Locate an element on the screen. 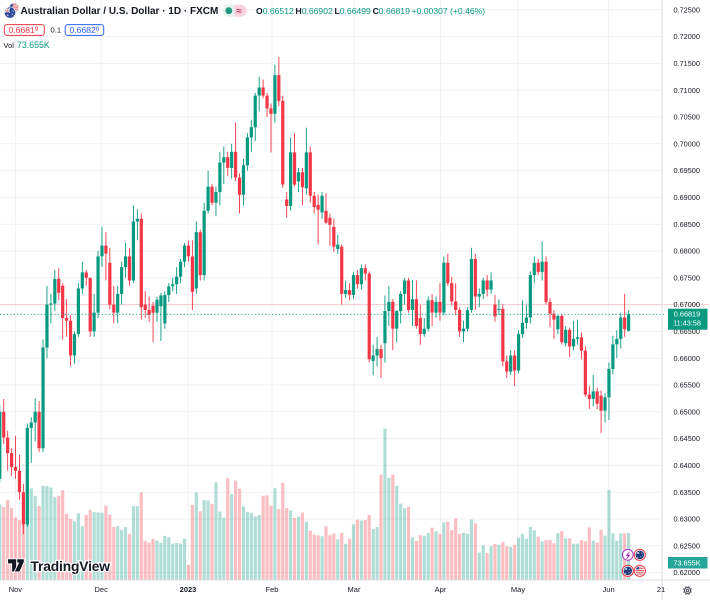 The image size is (710, 600). svg-text: 2023 is located at coordinates (188, 589).